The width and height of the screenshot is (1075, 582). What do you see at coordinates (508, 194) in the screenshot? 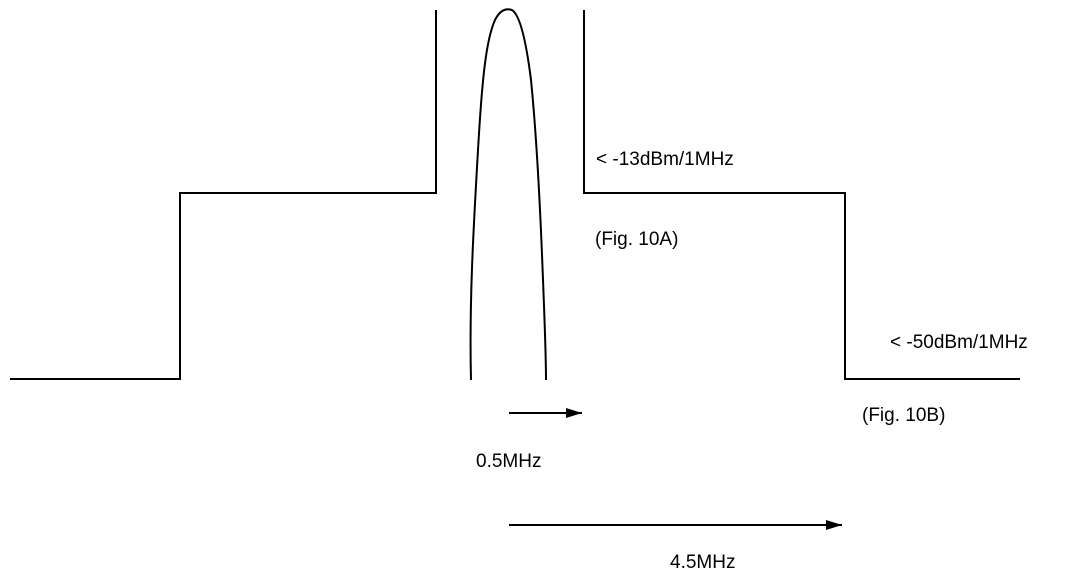
I see `signal-spectrum-curve` at bounding box center [508, 194].